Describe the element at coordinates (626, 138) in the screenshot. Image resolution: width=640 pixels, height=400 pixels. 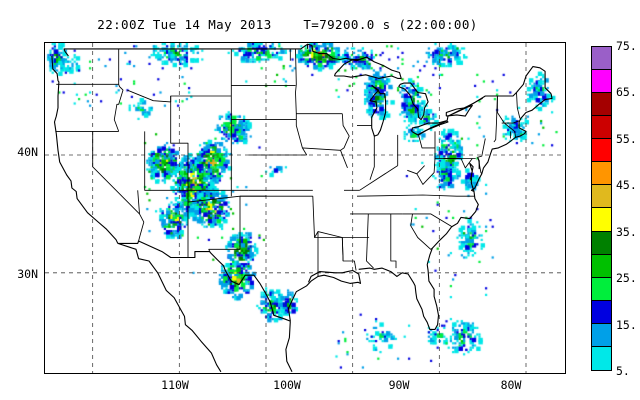
I see `colorbar-tick-55: 55.` at that location.